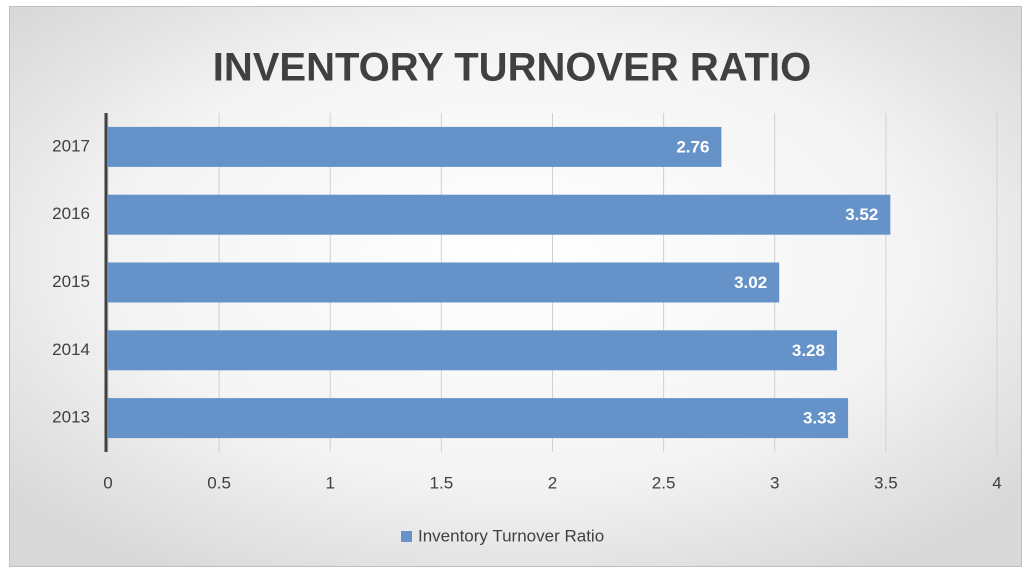  I want to click on y-tick-label: 2016, so click(71, 213).